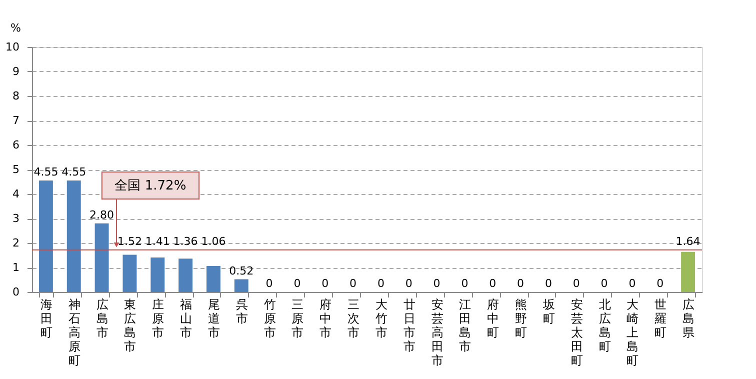 Image resolution: width=756 pixels, height=379 pixels. What do you see at coordinates (493, 319) in the screenshot?
I see `x-tick-label: 府中町` at bounding box center [493, 319].